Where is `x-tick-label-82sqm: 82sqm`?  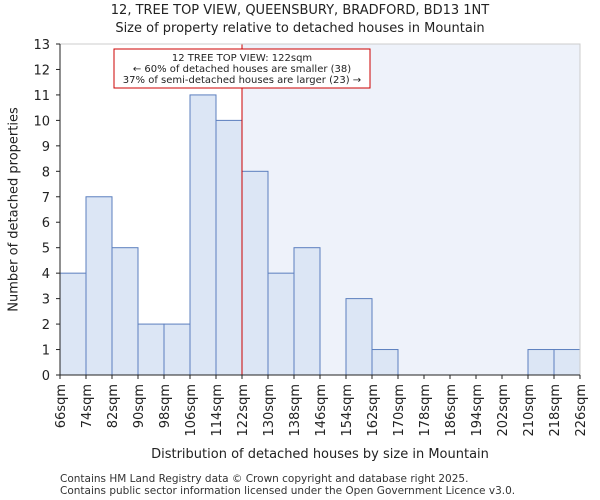
x-tick-label-82sqm: 82sqm is located at coordinates (113, 406).